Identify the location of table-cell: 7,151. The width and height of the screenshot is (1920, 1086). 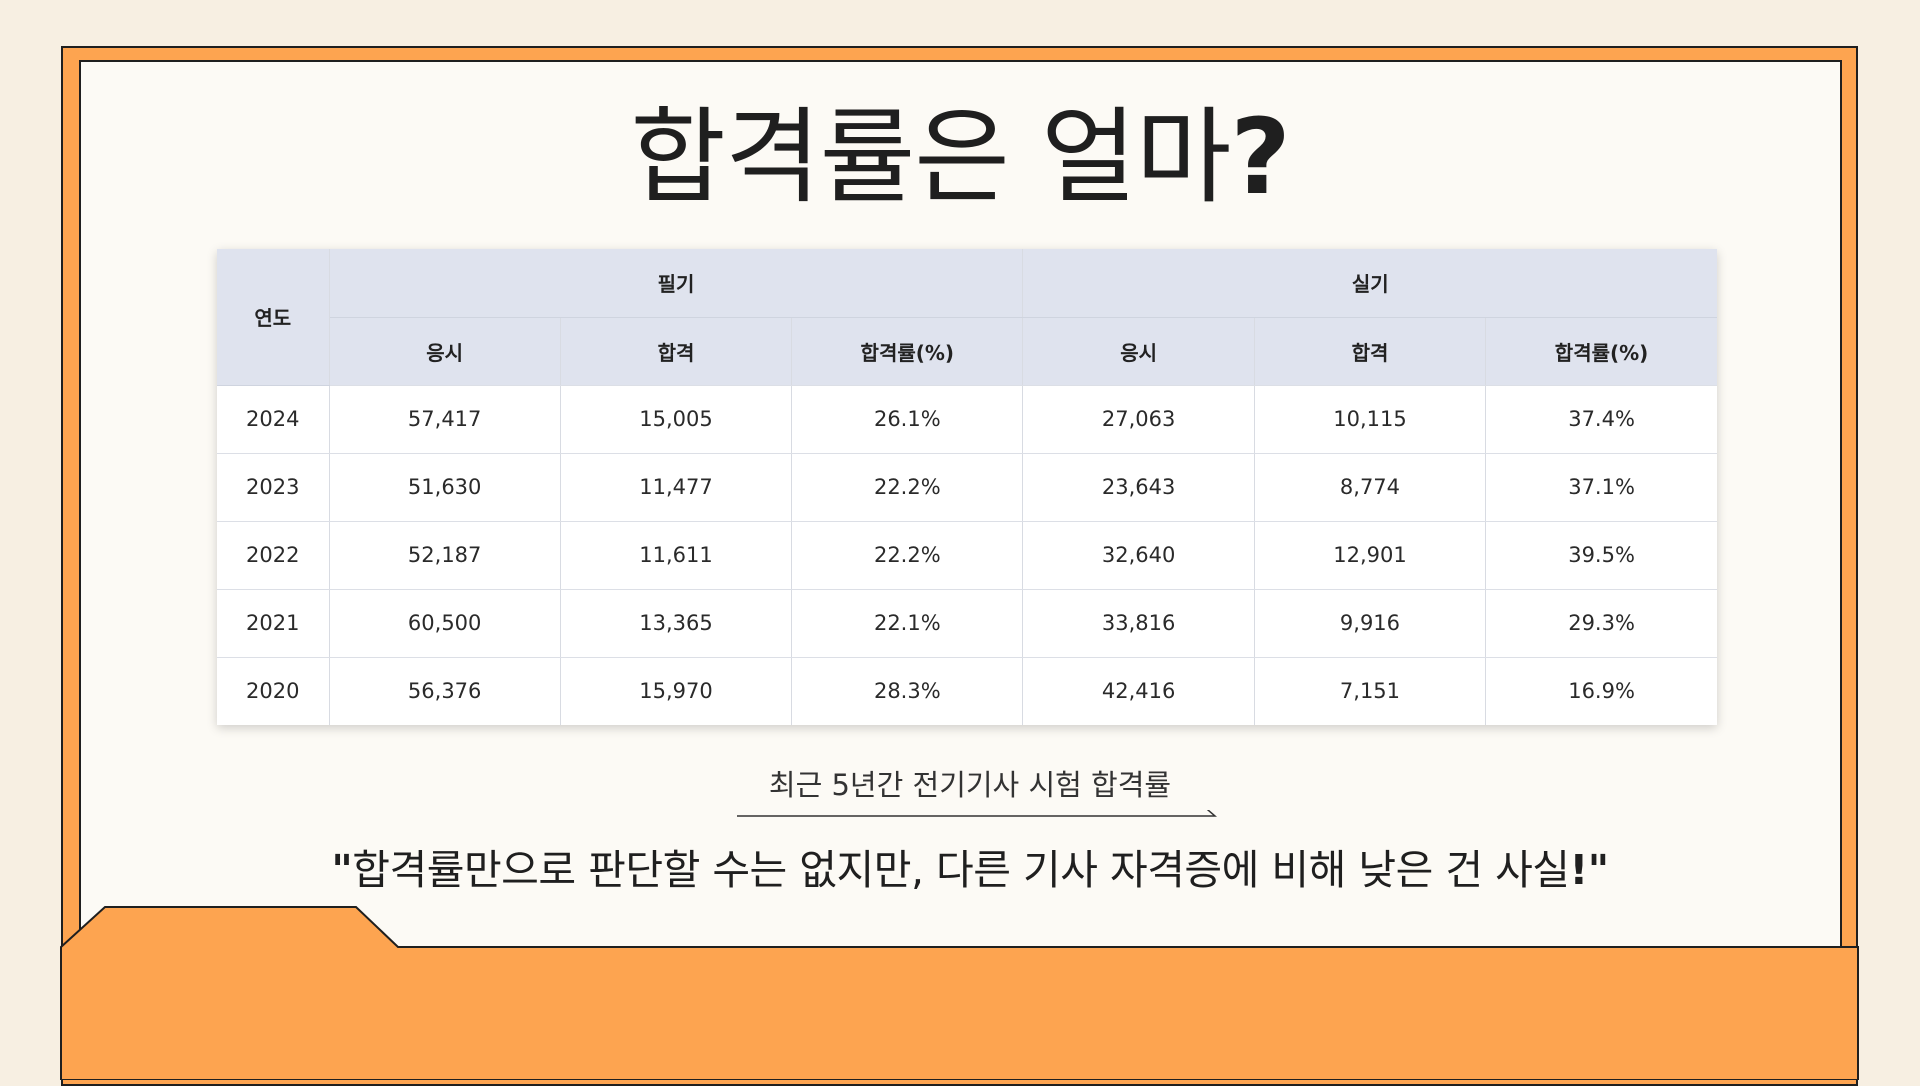
(1370, 691).